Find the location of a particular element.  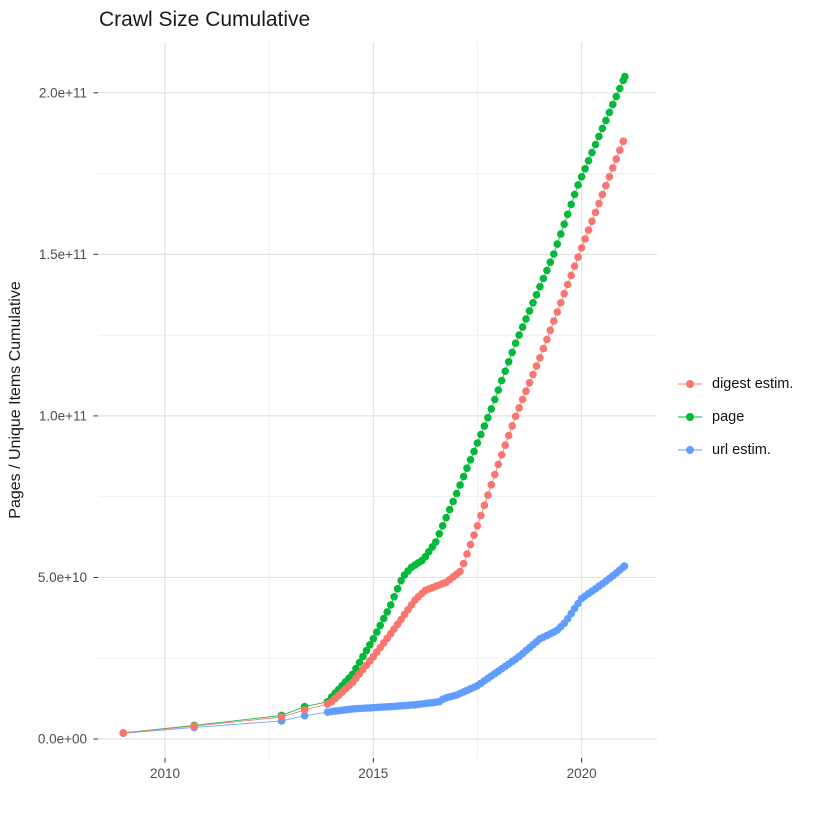

chart-title: Crawl Size Cumulative is located at coordinates (204, 19).